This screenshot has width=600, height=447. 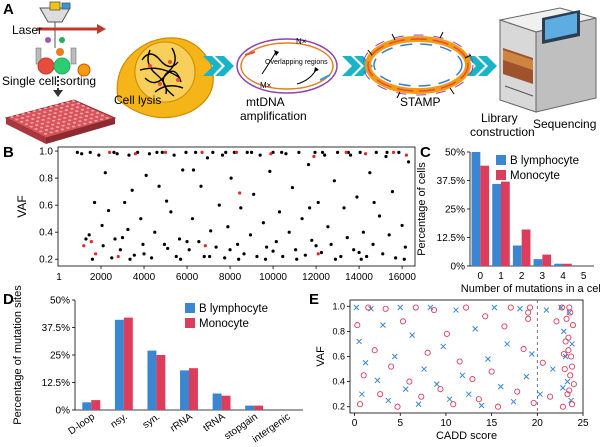 What do you see at coordinates (273, 116) in the screenshot?
I see `mtdna-label-line2: amplification` at bounding box center [273, 116].